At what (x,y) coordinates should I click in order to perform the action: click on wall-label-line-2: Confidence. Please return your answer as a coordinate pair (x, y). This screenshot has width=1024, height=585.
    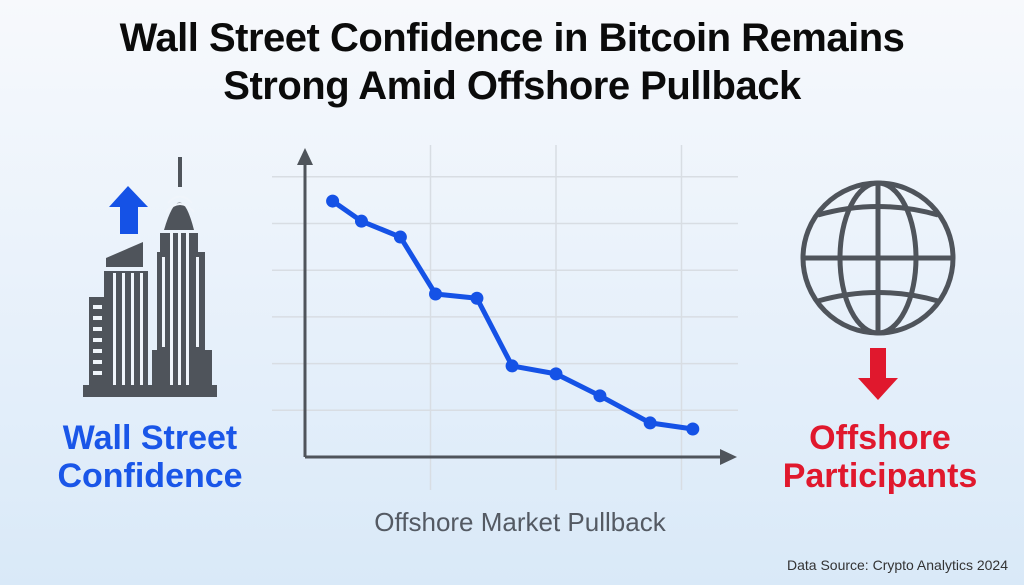
    Looking at the image, I should click on (150, 476).